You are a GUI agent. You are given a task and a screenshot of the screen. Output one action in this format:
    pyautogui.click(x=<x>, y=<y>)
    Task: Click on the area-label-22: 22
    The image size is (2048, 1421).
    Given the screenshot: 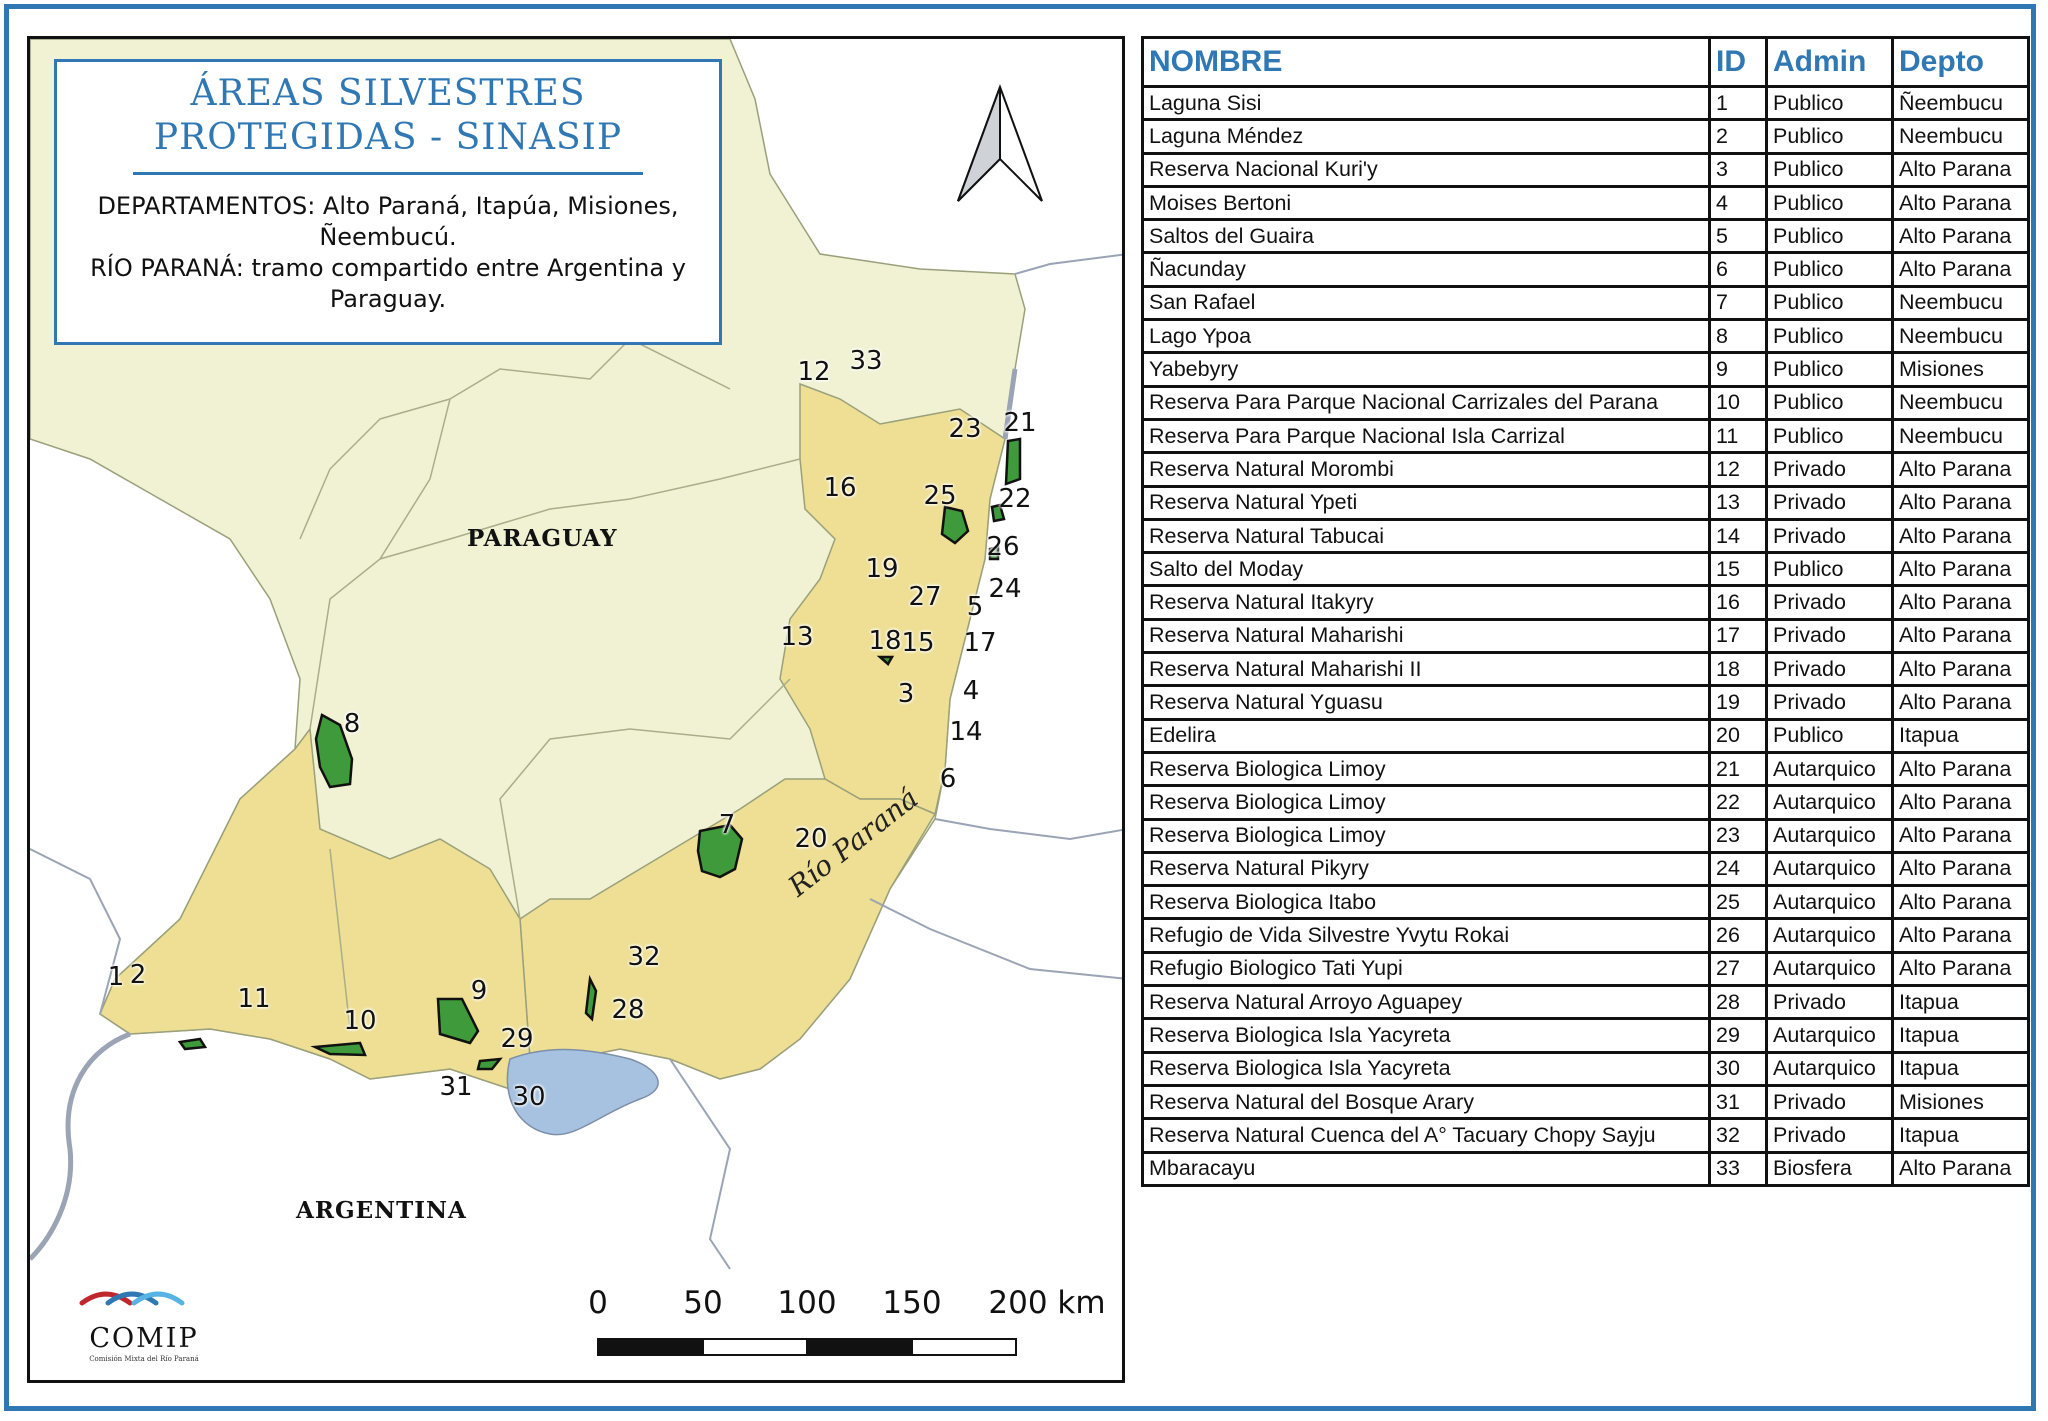 What is the action you would take?
    pyautogui.click(x=1015, y=499)
    